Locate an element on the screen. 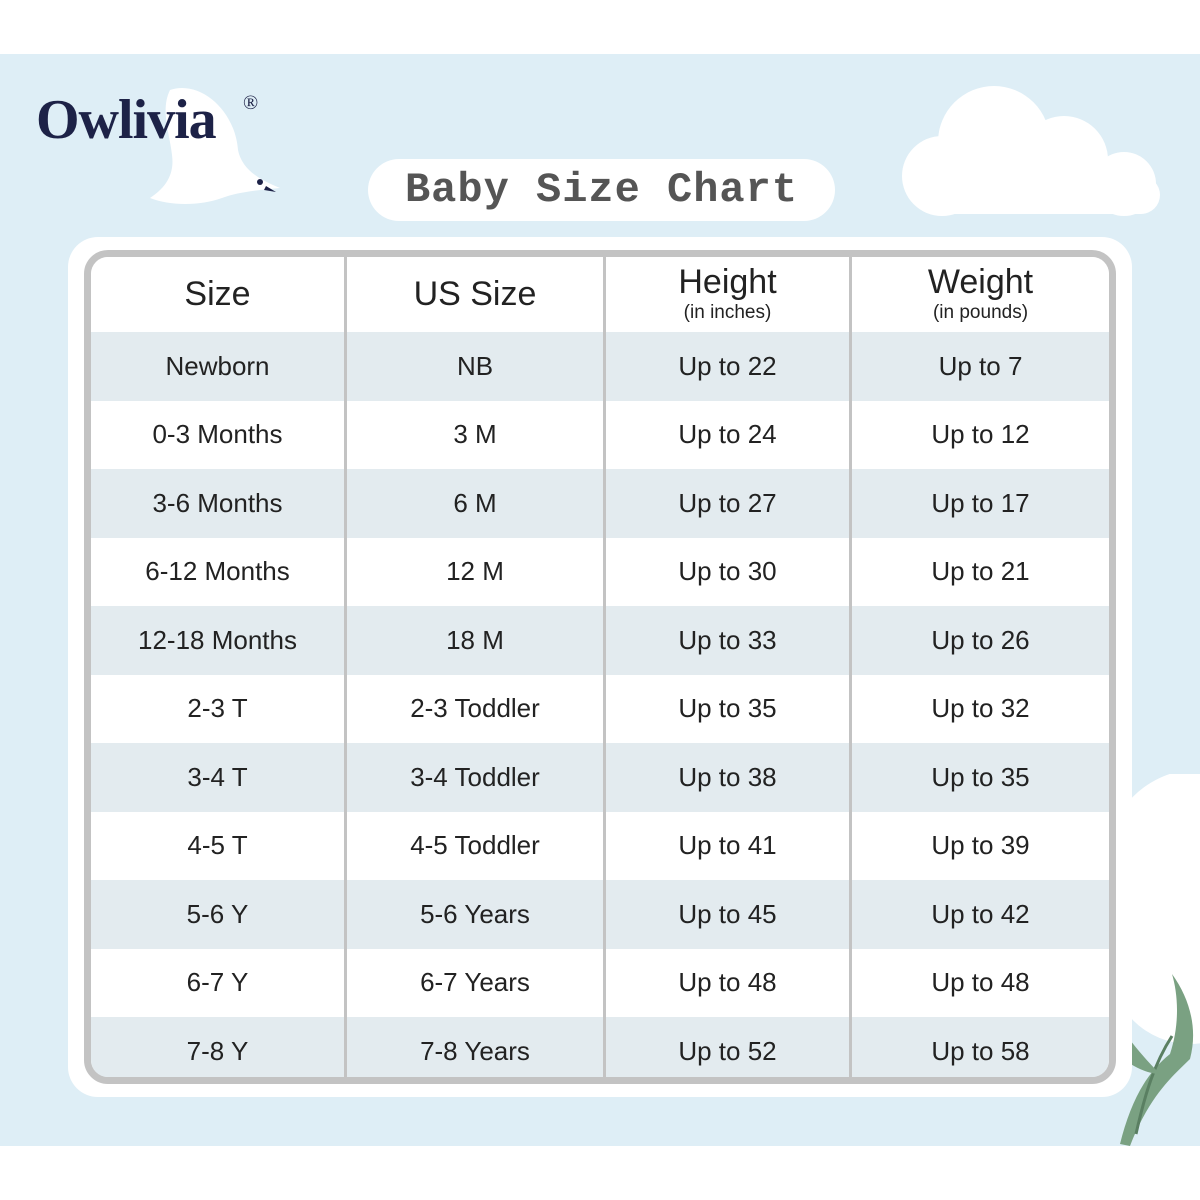  cell-us-size: 2-3 Toddler is located at coordinates (476, 708).